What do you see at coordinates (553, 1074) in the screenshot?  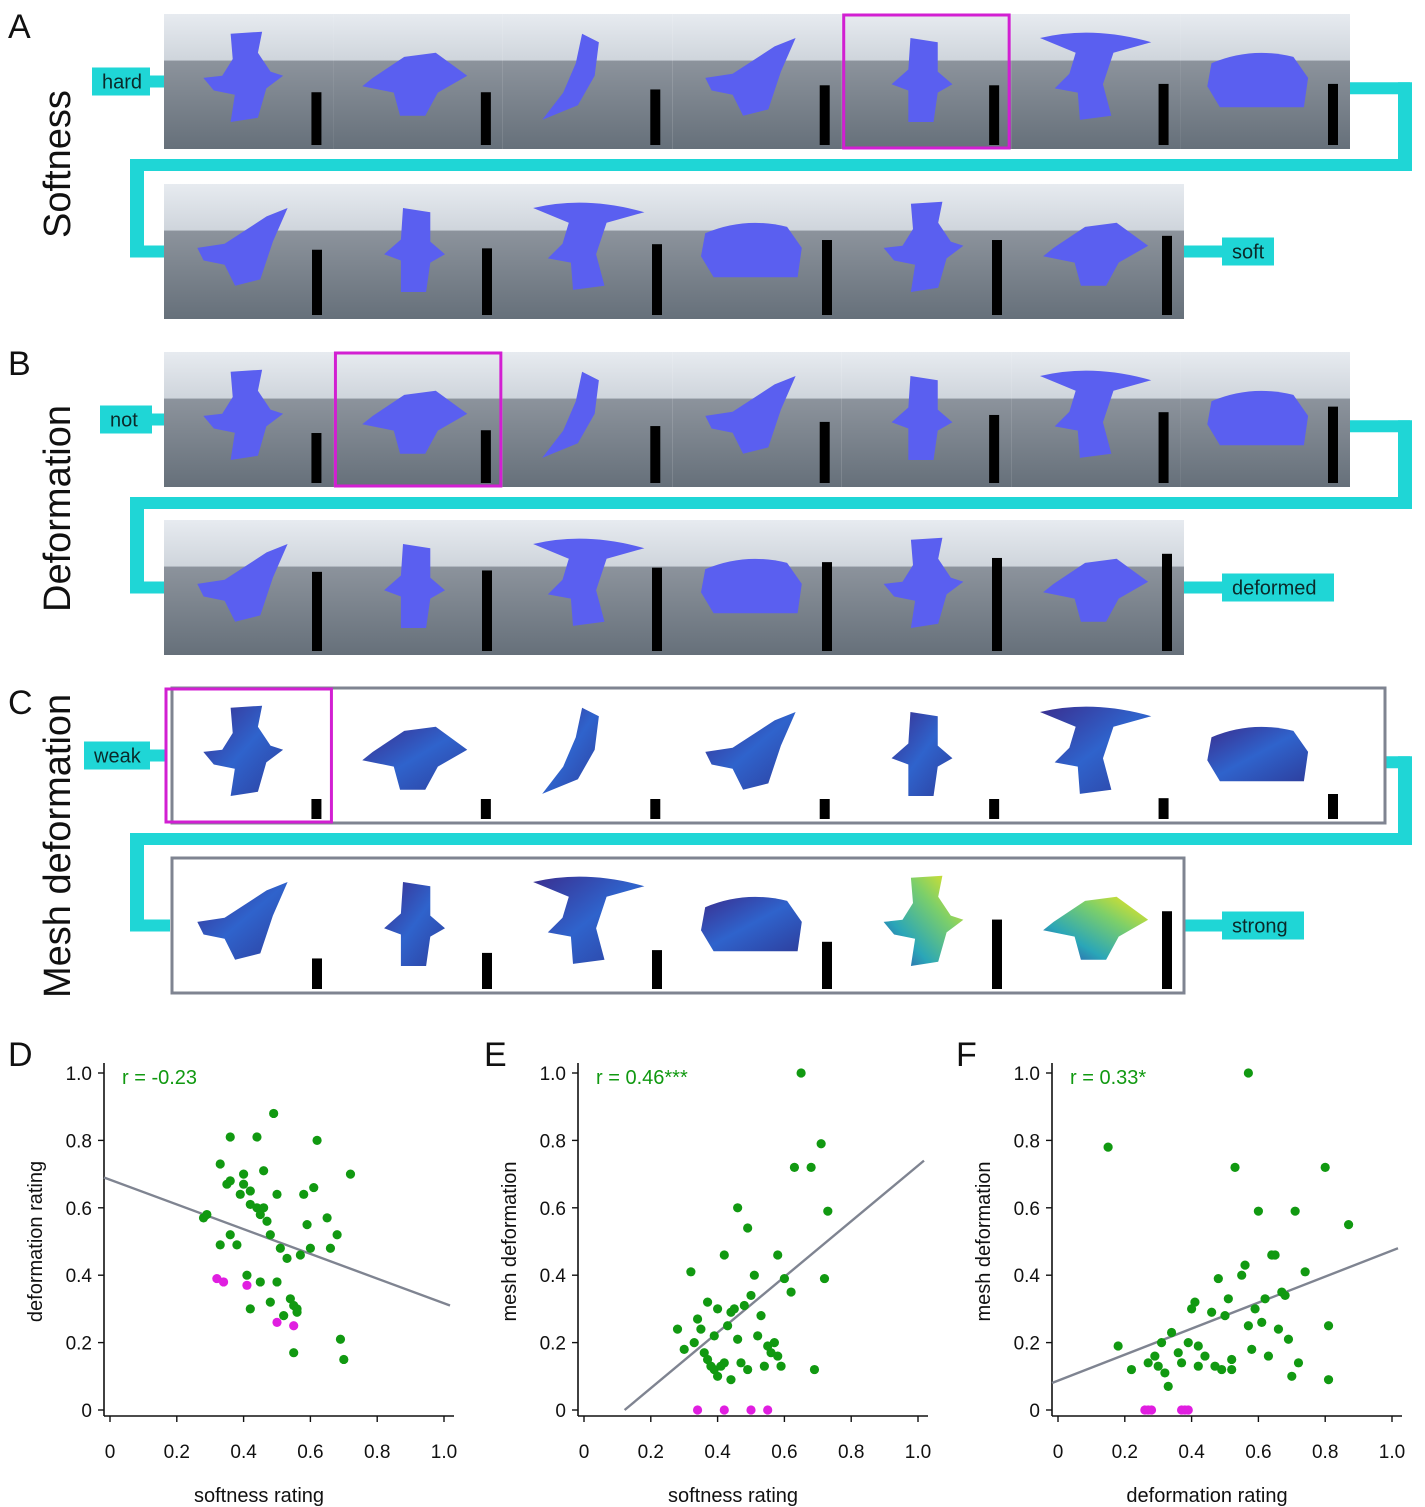 I see `y-tick-label: 1.0` at bounding box center [553, 1074].